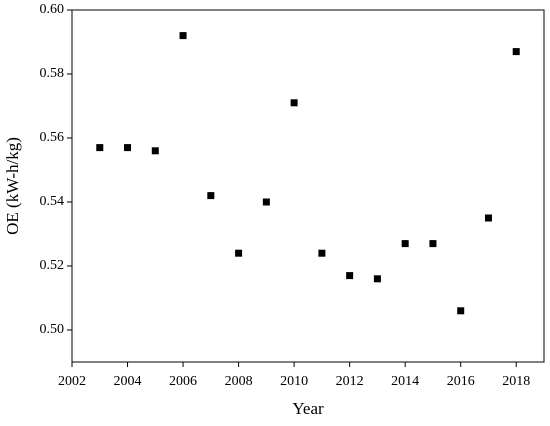 Image resolution: width=550 pixels, height=426 pixels. I want to click on x-tick-label: 2006, so click(183, 381).